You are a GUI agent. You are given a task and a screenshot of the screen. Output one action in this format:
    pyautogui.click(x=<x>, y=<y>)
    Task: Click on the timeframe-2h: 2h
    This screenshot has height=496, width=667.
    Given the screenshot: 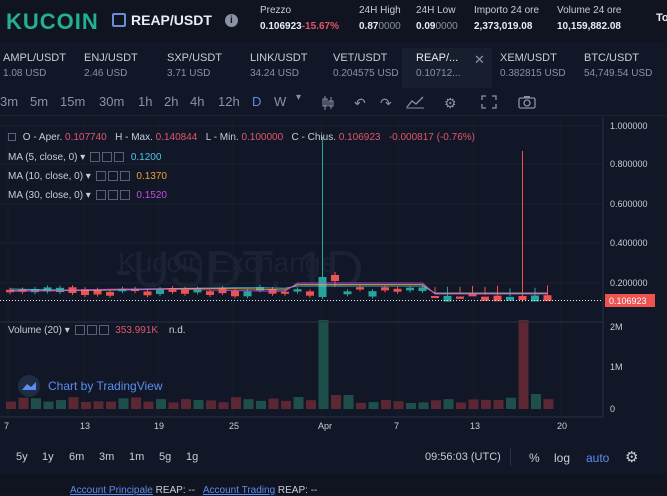 What is the action you would take?
    pyautogui.click(x=171, y=101)
    